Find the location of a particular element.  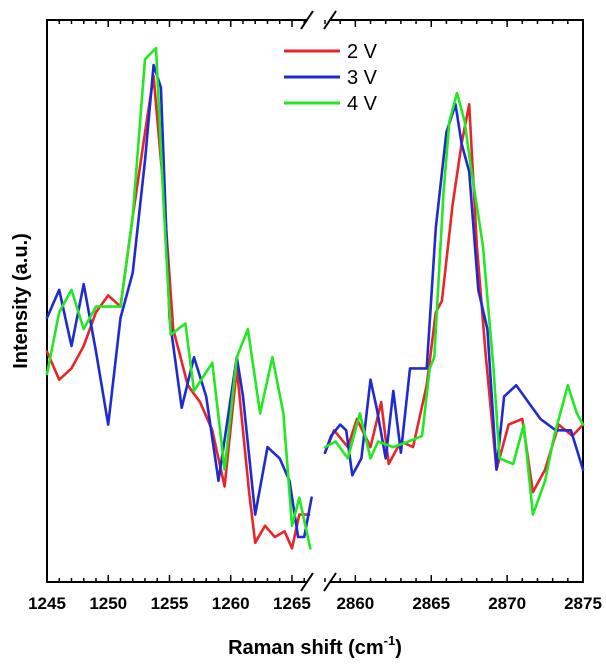

x-tick-label-1250: 1250 is located at coordinates (108, 603).